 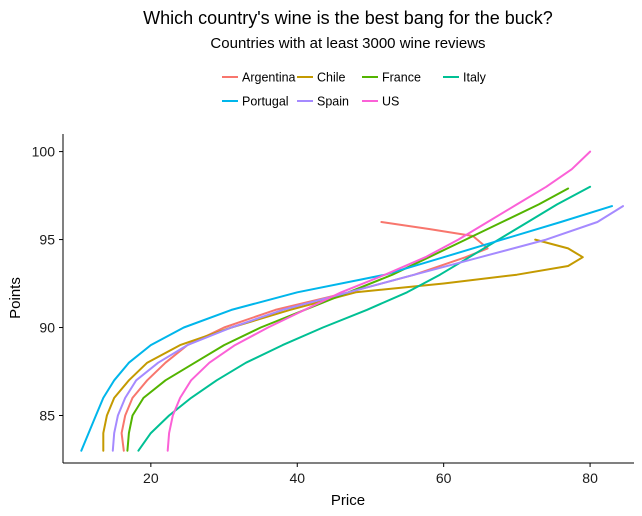 What do you see at coordinates (590, 478) in the screenshot?
I see `x-tick-label: 80` at bounding box center [590, 478].